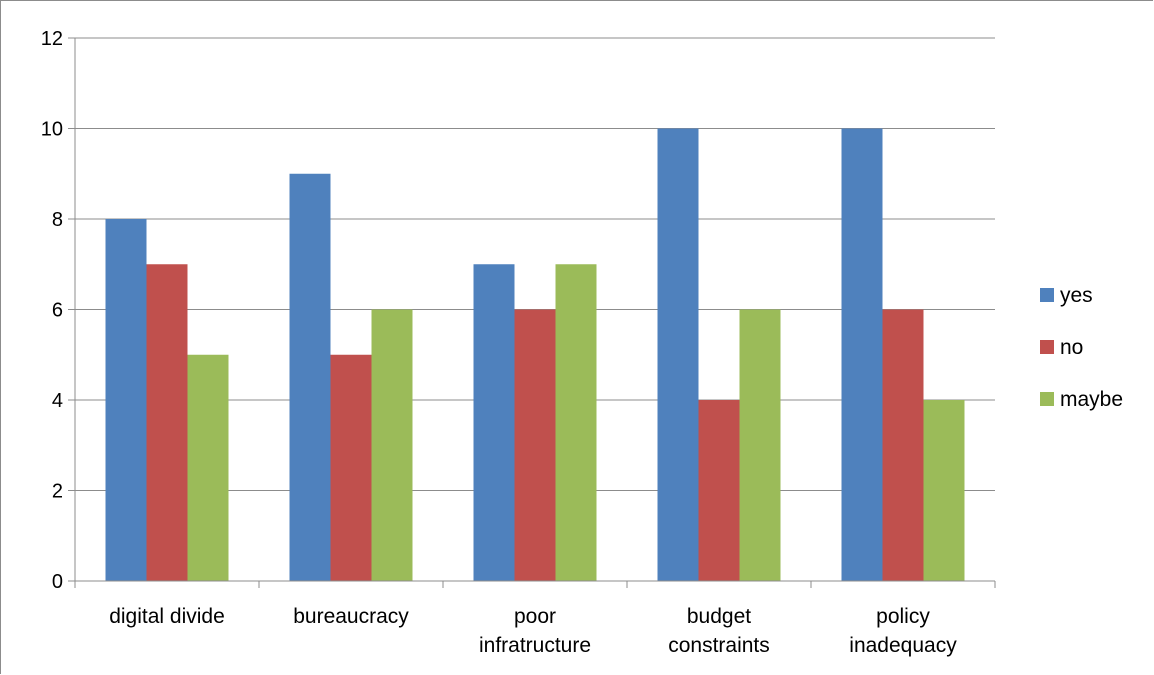 This screenshot has height=675, width=1154. Describe the element at coordinates (1076, 295) in the screenshot. I see `legend-label-yes: yes` at that location.